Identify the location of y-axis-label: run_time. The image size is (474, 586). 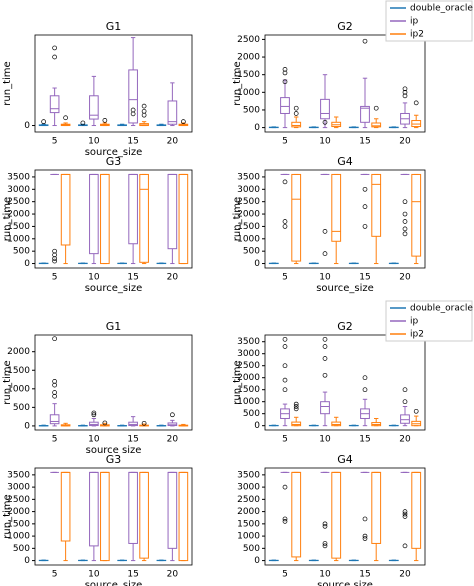
(237, 382).